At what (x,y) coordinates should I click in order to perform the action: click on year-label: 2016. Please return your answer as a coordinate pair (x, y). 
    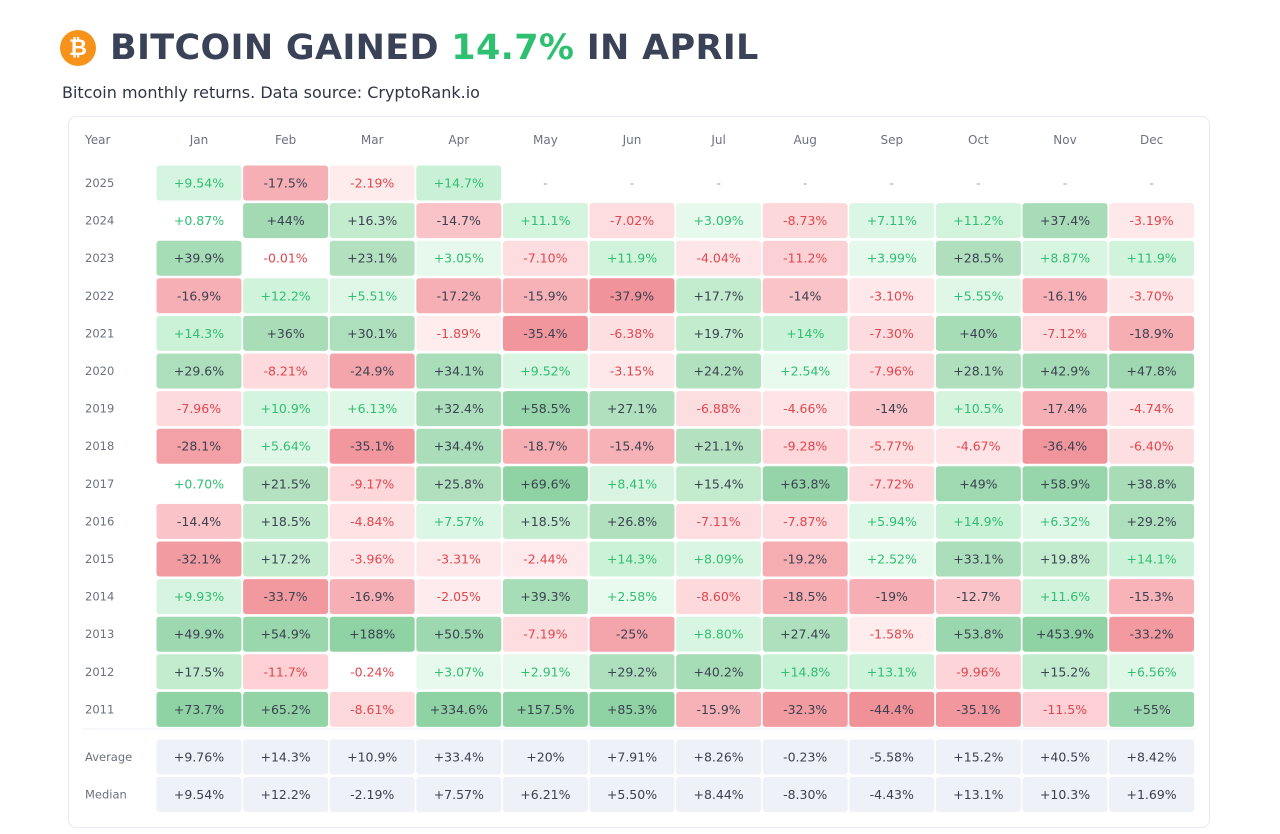
    Looking at the image, I should click on (99, 521).